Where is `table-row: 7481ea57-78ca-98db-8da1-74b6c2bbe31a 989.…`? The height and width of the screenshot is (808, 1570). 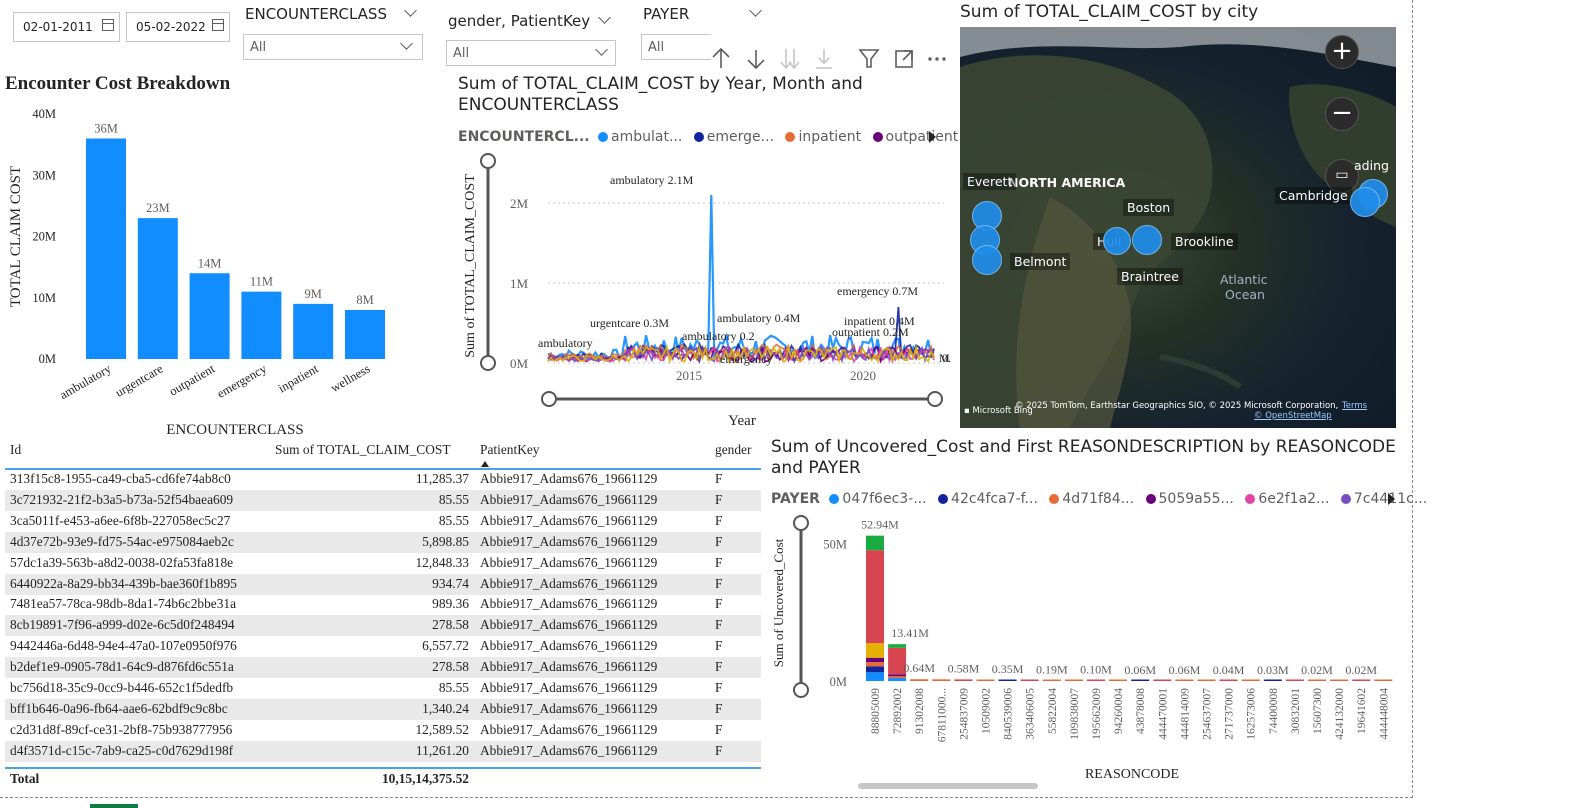
table-row: 7481ea57-78ca-98db-8da1-74b6c2bbe31a 989.… is located at coordinates (383, 604).